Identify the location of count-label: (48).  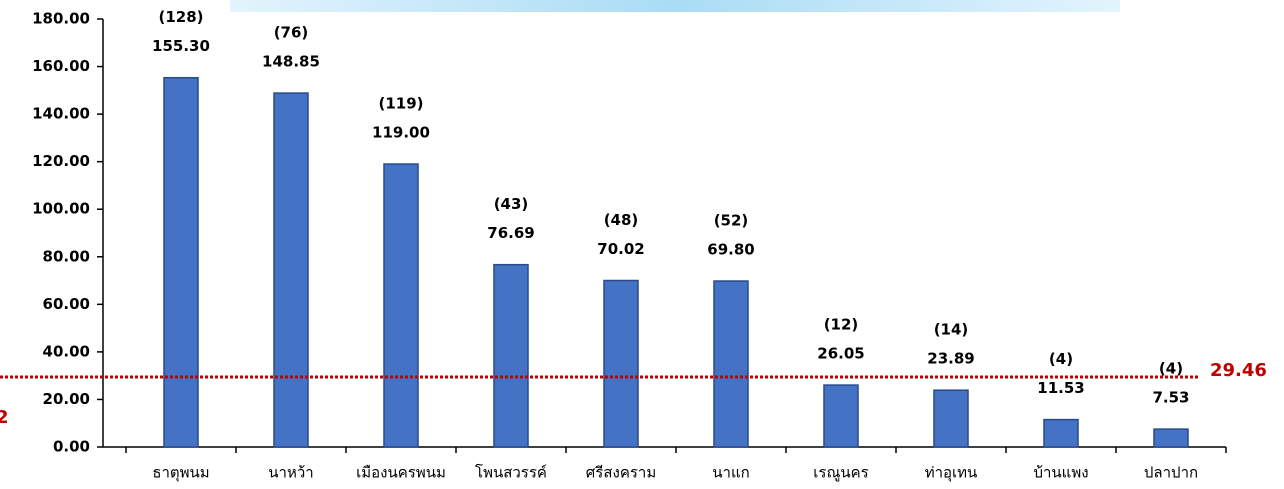
(621, 220).